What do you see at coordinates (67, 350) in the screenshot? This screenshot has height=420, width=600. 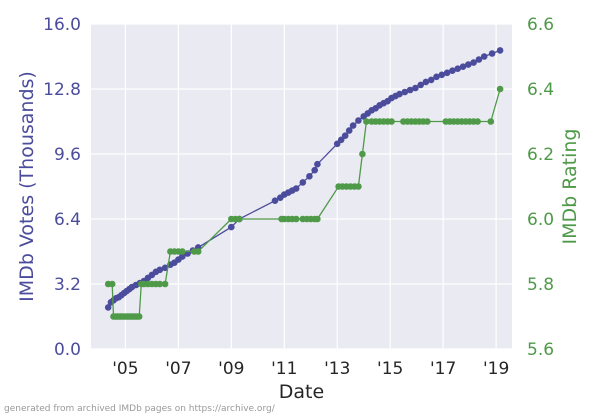 I see `y-left-tick-label: 0.0` at bounding box center [67, 350].